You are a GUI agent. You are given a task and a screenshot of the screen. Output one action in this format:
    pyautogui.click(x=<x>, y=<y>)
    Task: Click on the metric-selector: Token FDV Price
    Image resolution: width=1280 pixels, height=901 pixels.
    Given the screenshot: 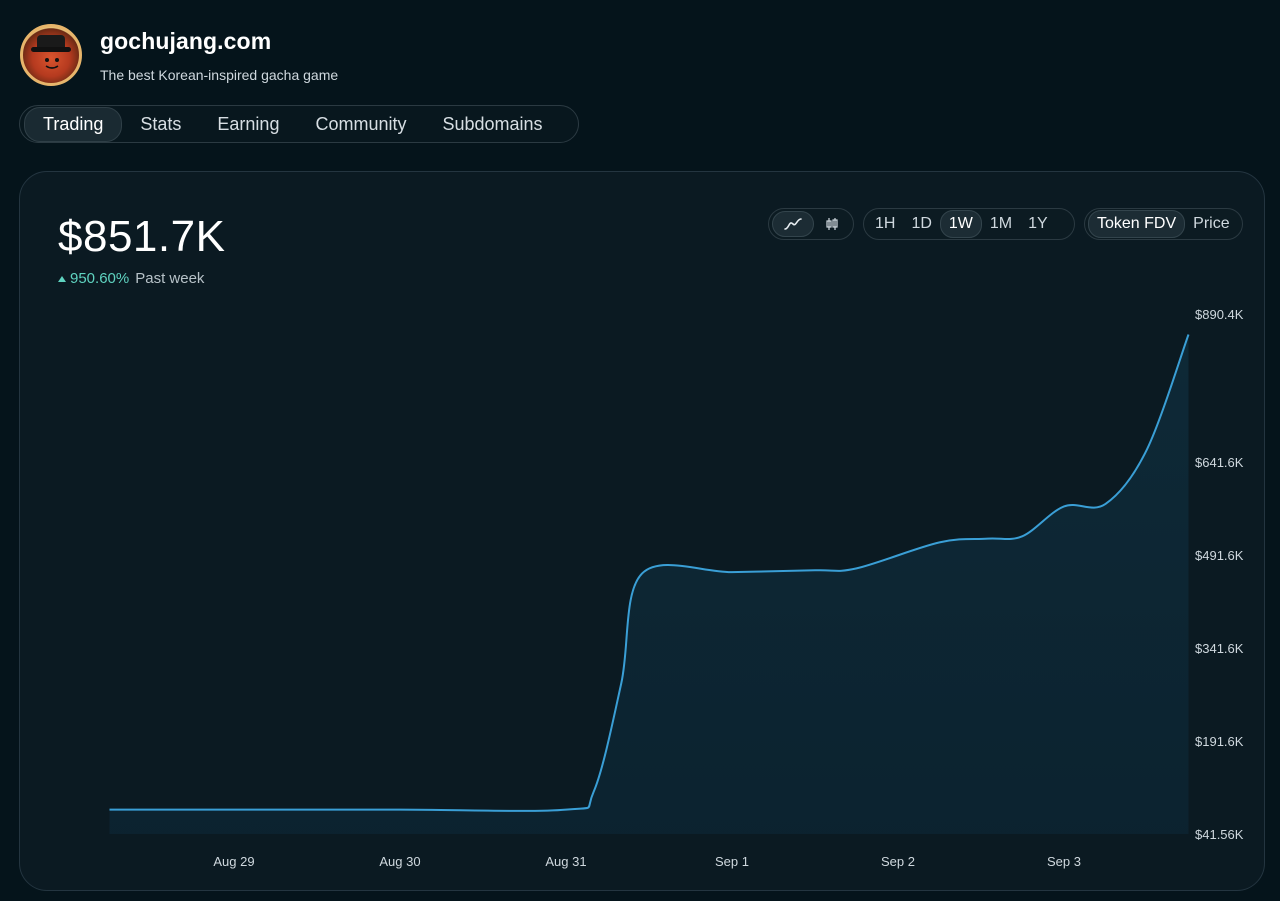 What is the action you would take?
    pyautogui.click(x=1163, y=224)
    